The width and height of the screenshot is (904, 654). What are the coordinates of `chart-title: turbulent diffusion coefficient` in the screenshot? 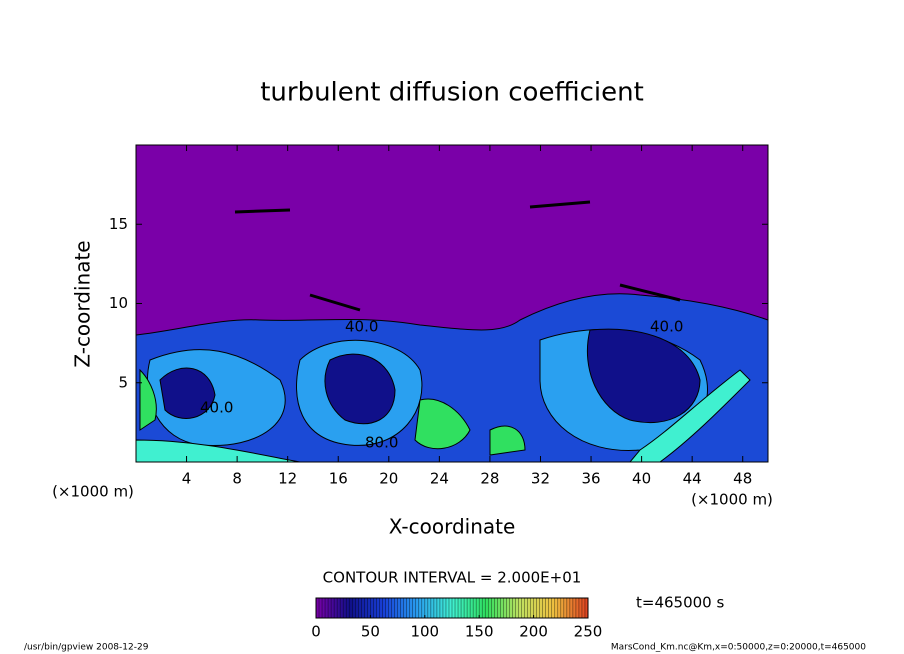 It's located at (452, 93).